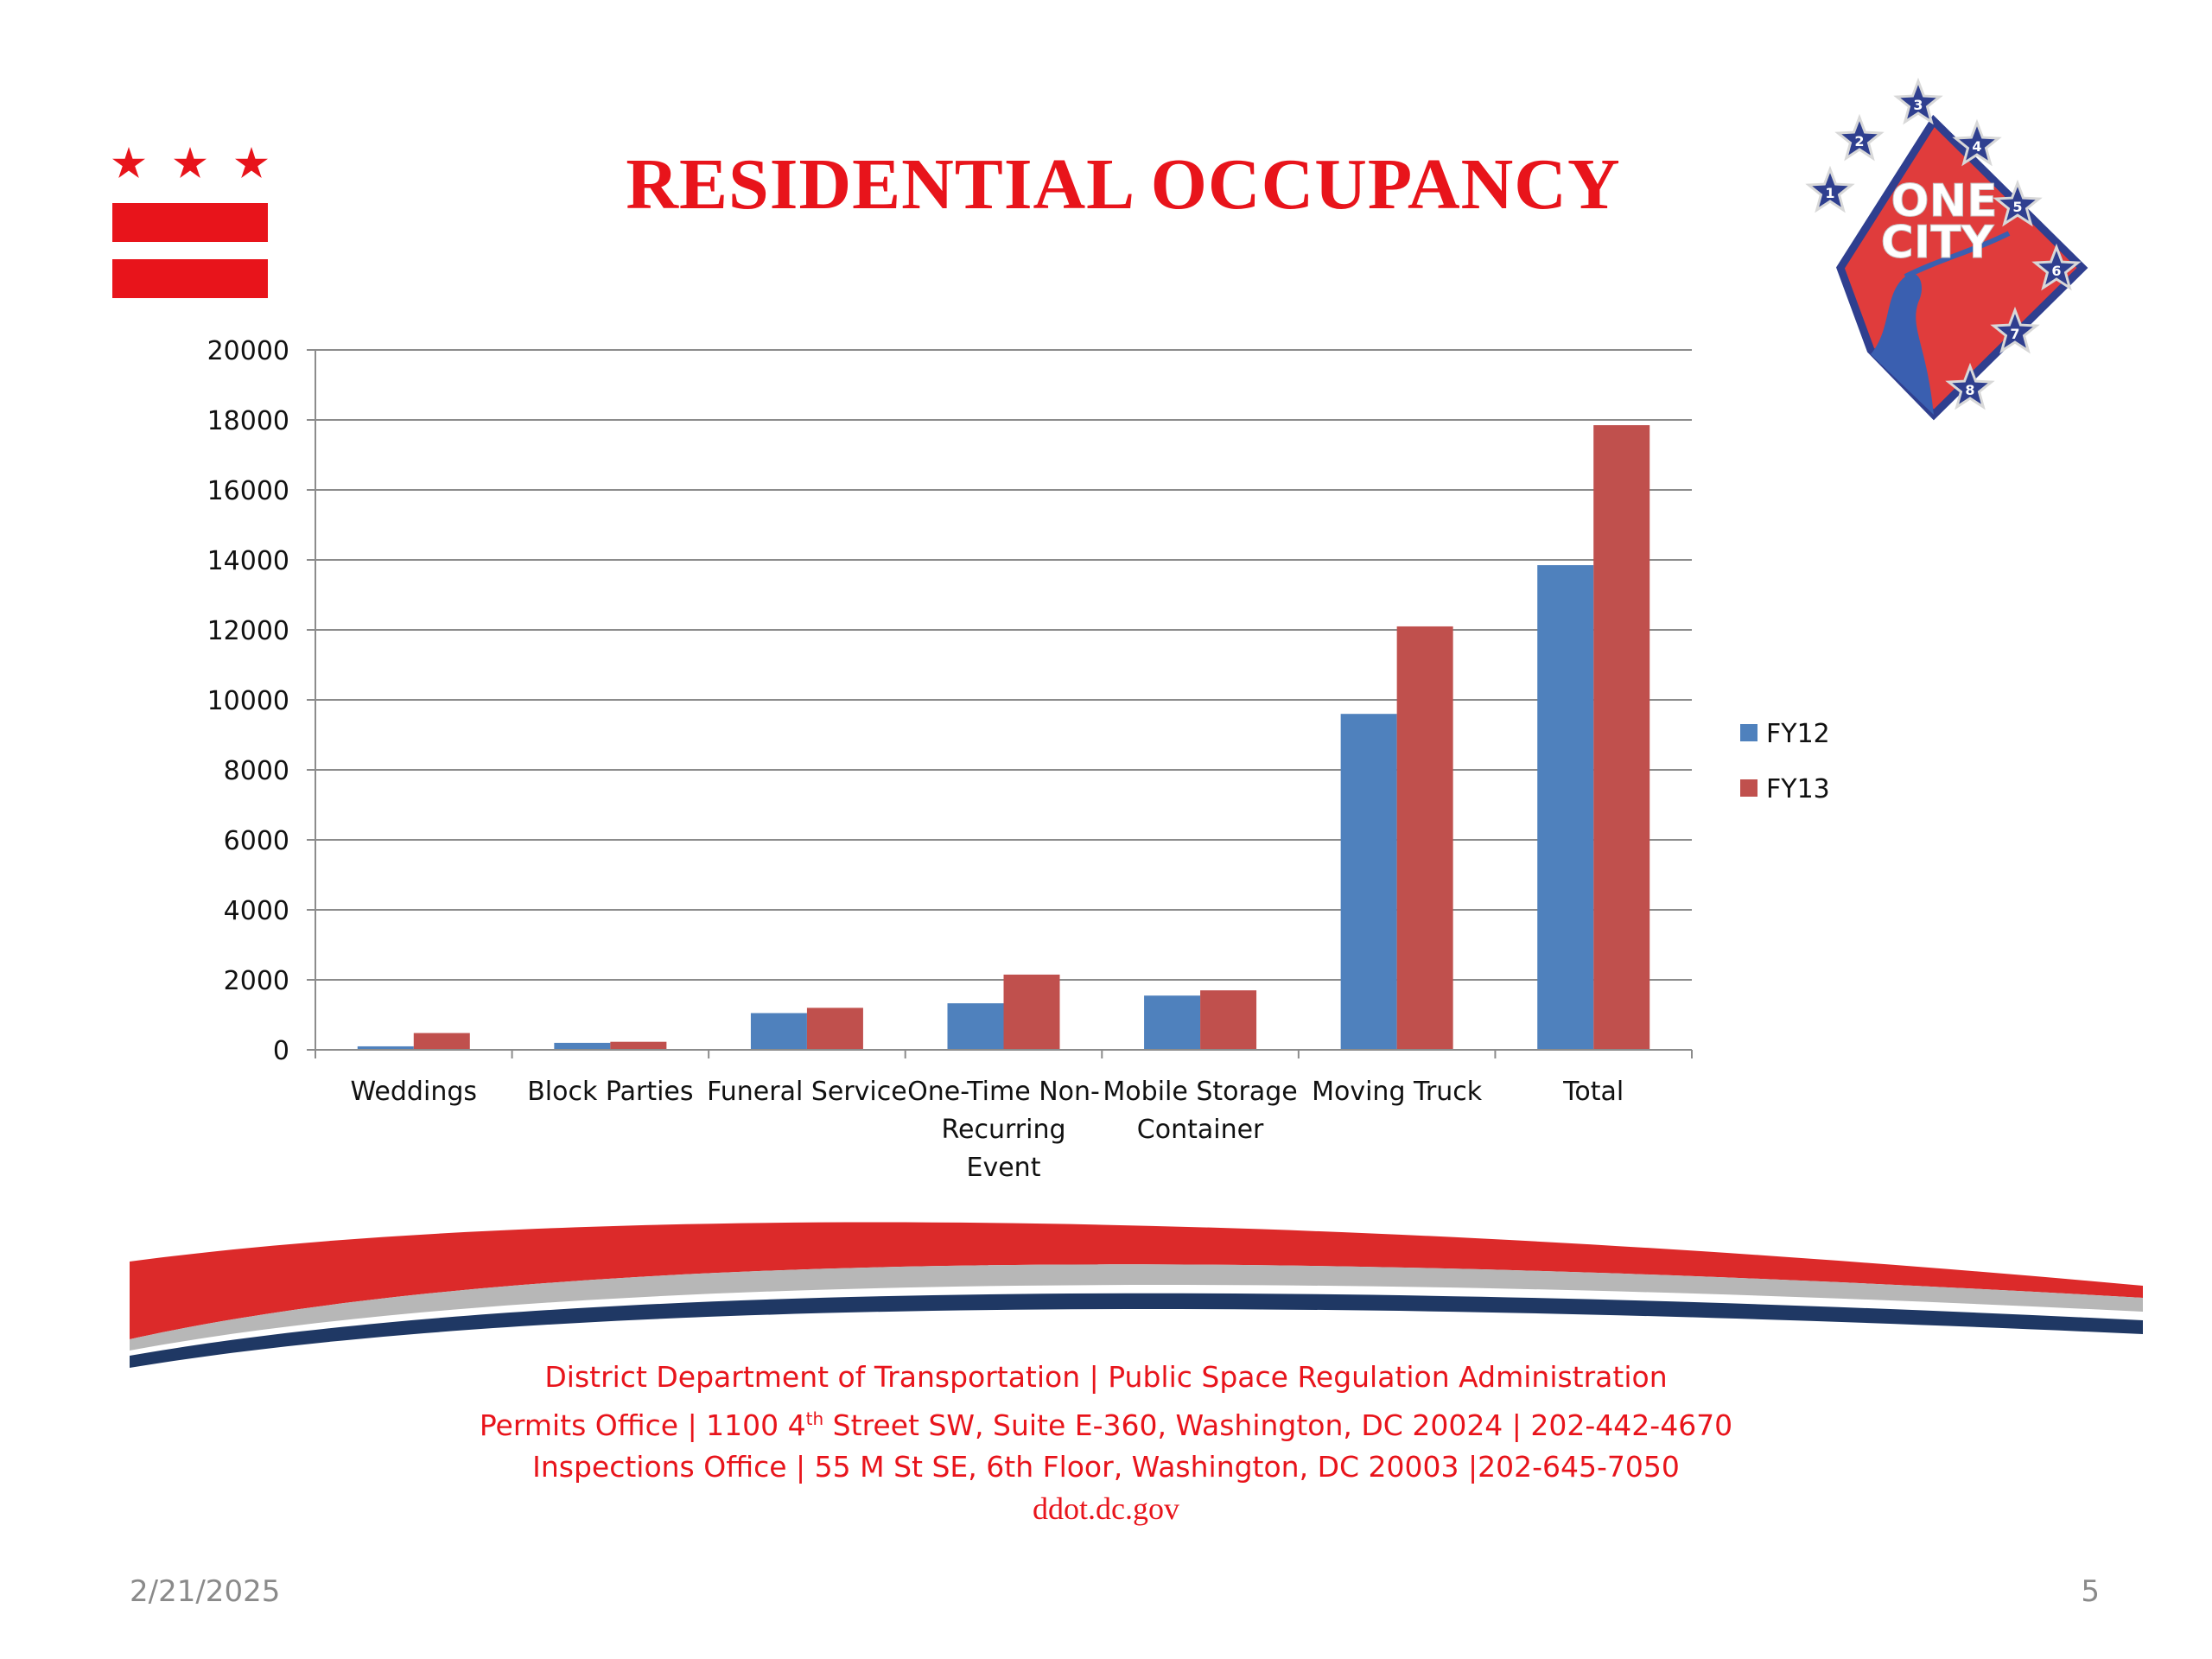 This screenshot has width=2212, height=1659. What do you see at coordinates (1004, 1168) in the screenshot?
I see `x-category-label: Event` at bounding box center [1004, 1168].